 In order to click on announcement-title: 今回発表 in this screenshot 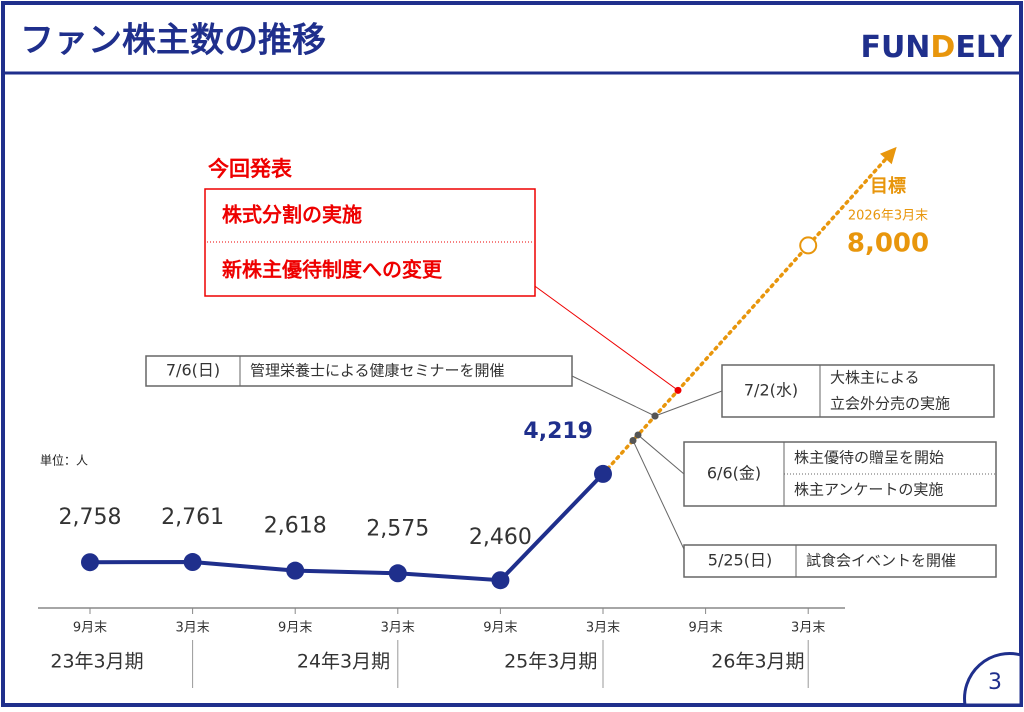, I will do `click(250, 169)`.